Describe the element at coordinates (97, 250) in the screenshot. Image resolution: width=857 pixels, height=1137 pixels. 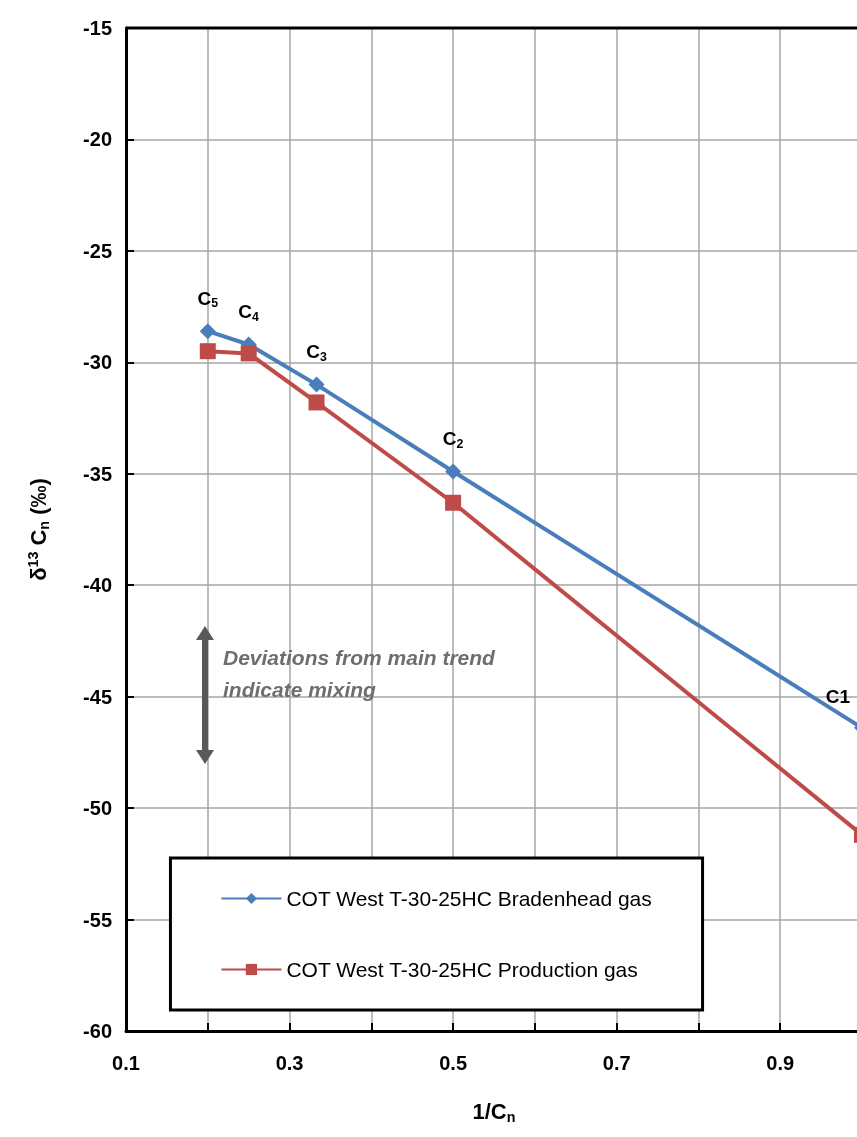
I see `y-tick-label: -25` at that location.